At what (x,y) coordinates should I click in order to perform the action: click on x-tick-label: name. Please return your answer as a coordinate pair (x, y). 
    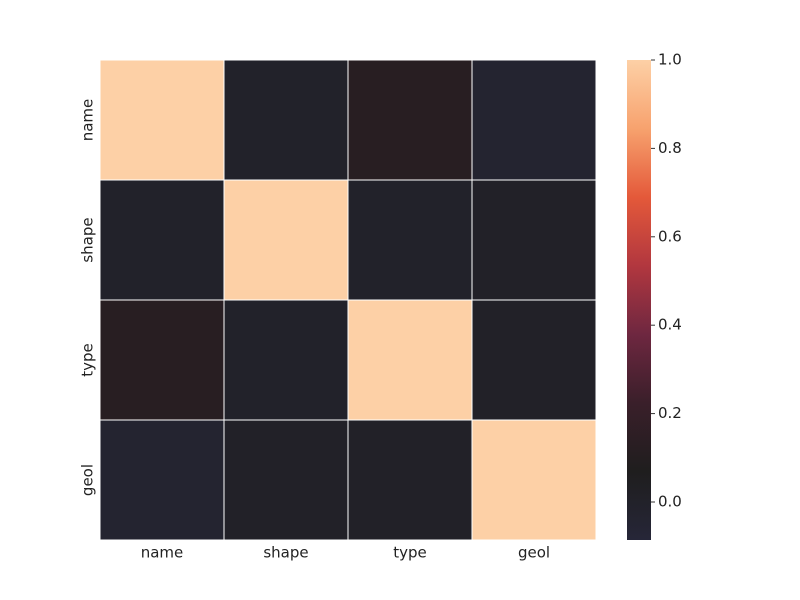
    Looking at the image, I should click on (162, 553).